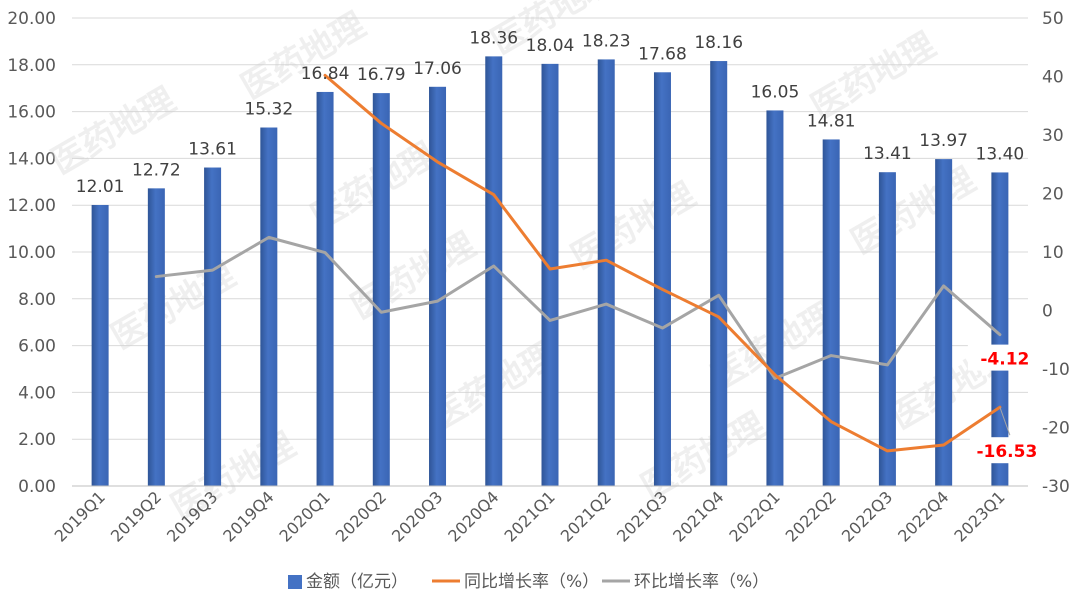 The width and height of the screenshot is (1080, 608). What do you see at coordinates (136, 516) in the screenshot?
I see `x-axis-tick-label: 2019Q2` at bounding box center [136, 516].